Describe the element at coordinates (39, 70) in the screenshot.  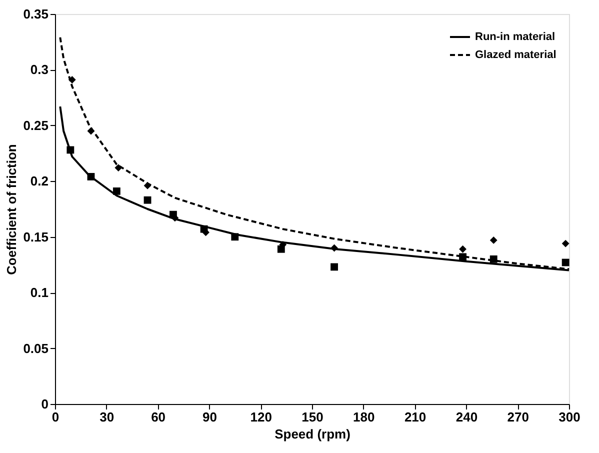
I see `y-tick-label: 0.3` at that location.